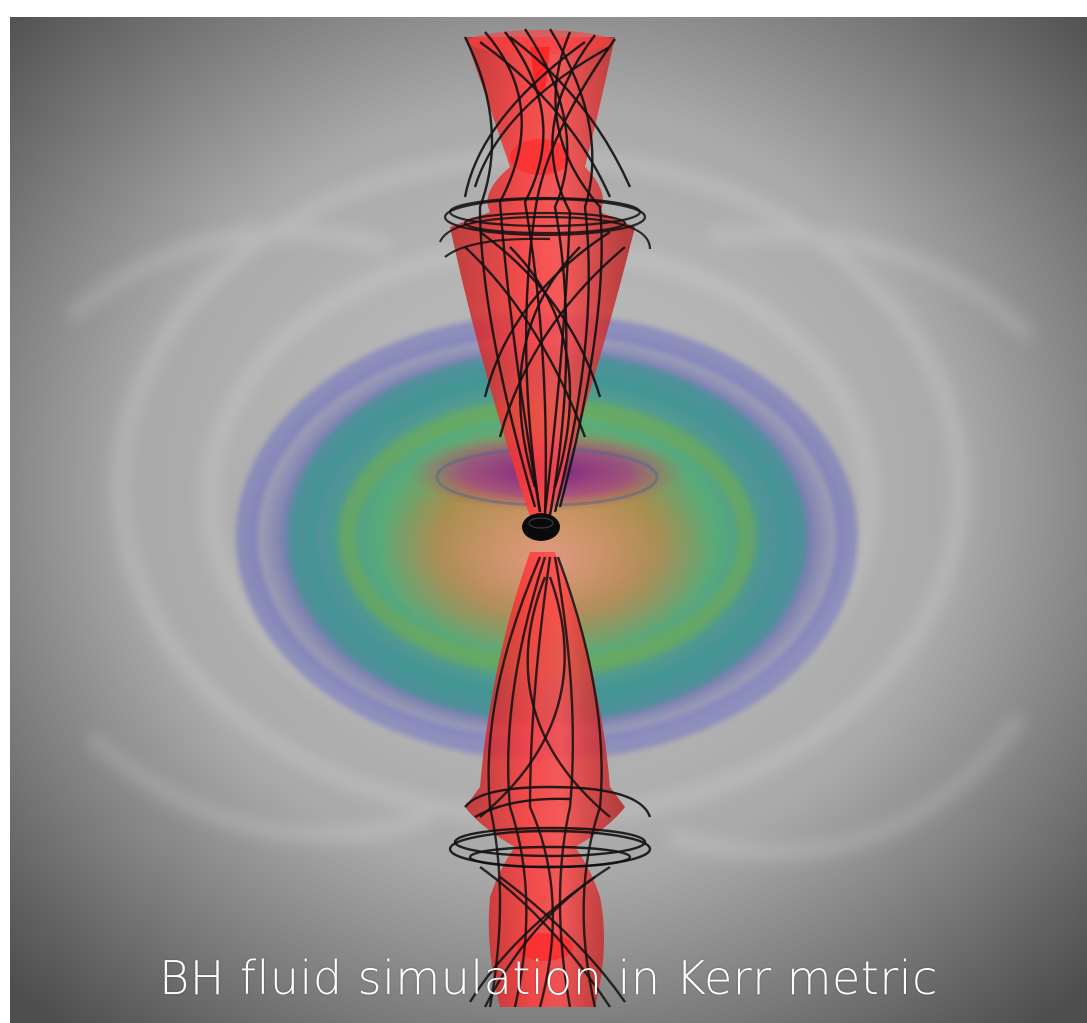  What do you see at coordinates (545, 227) in the screenshot?
I see `upper-field-coils` at bounding box center [545, 227].